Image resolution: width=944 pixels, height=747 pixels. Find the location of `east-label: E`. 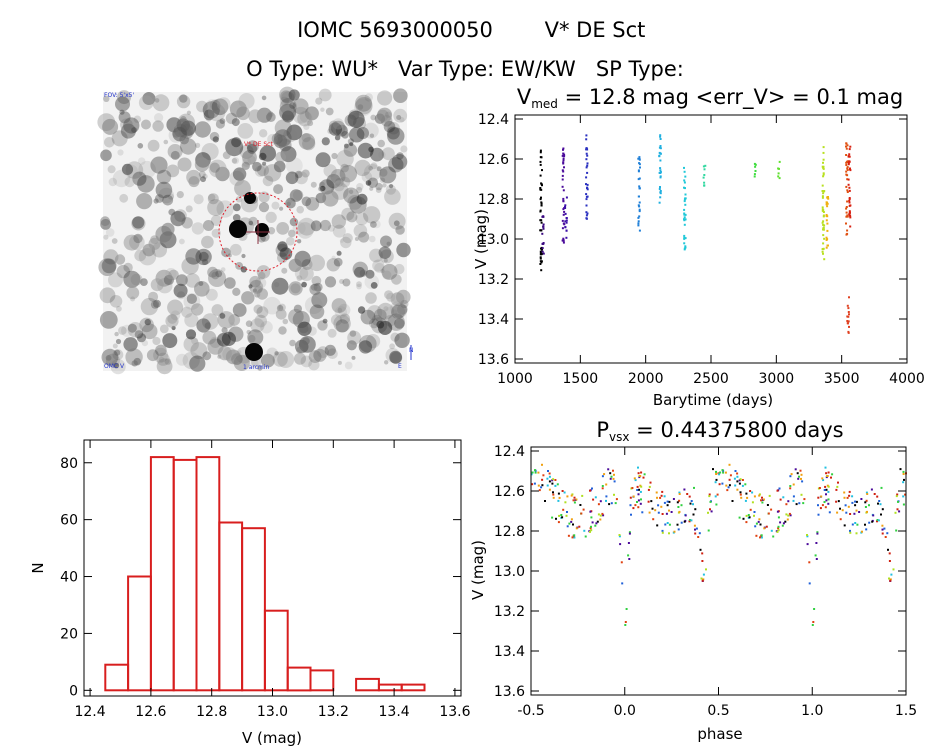

east-label: E is located at coordinates (400, 366).